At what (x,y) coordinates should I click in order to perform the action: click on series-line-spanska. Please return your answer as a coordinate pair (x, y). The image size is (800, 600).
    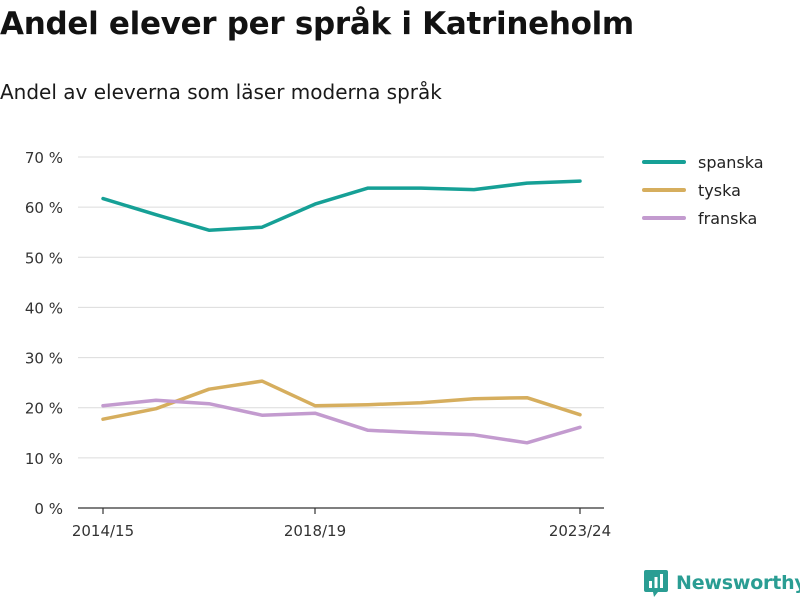
    Looking at the image, I should click on (341, 205).